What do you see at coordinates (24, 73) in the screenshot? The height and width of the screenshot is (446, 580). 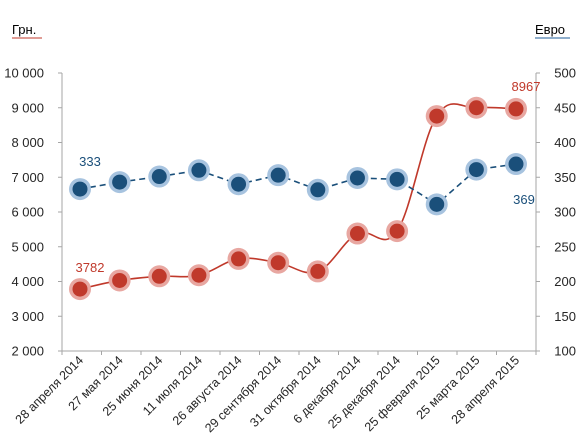 I see `left-tick-label: 10 000` at bounding box center [24, 73].